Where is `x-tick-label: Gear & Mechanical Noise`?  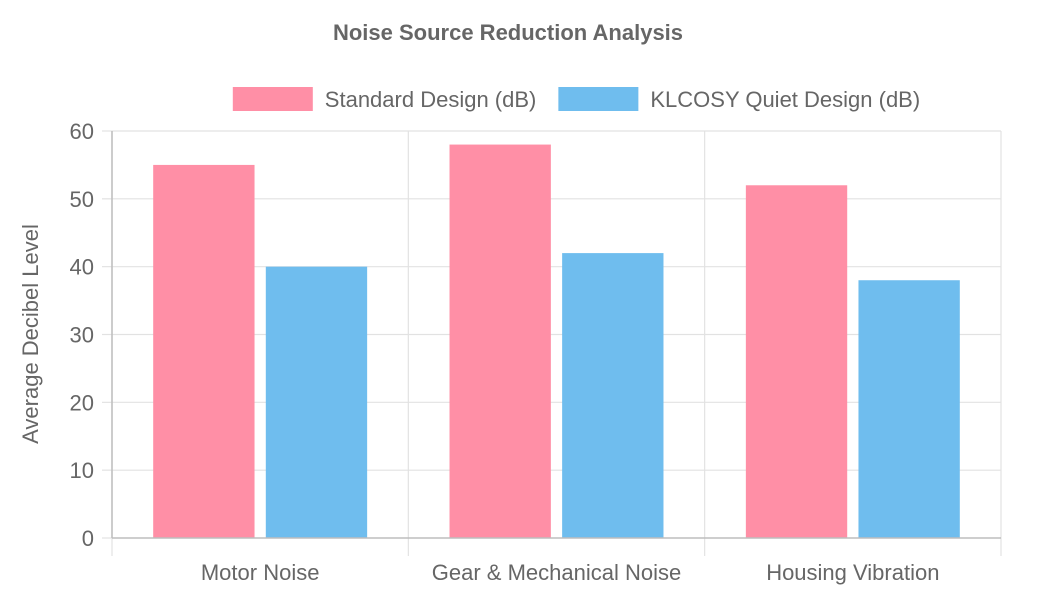
x-tick-label: Gear & Mechanical Noise is located at coordinates (556, 572).